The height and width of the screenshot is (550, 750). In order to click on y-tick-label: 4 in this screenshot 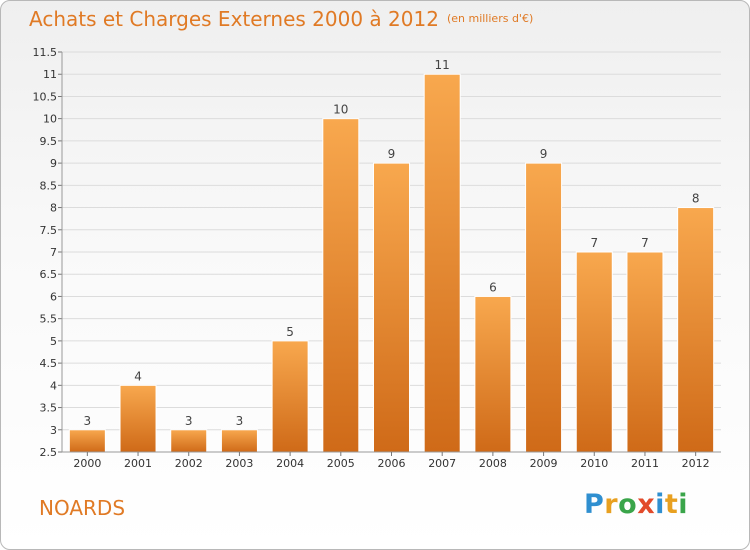, I will do `click(53, 385)`.